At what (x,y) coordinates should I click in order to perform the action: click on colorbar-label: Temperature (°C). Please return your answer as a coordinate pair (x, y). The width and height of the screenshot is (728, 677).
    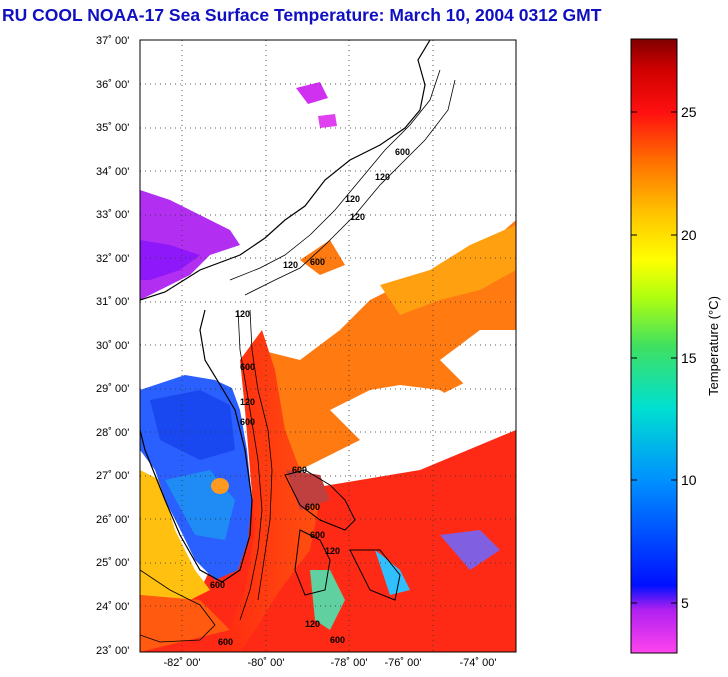
    Looking at the image, I should click on (713, 346).